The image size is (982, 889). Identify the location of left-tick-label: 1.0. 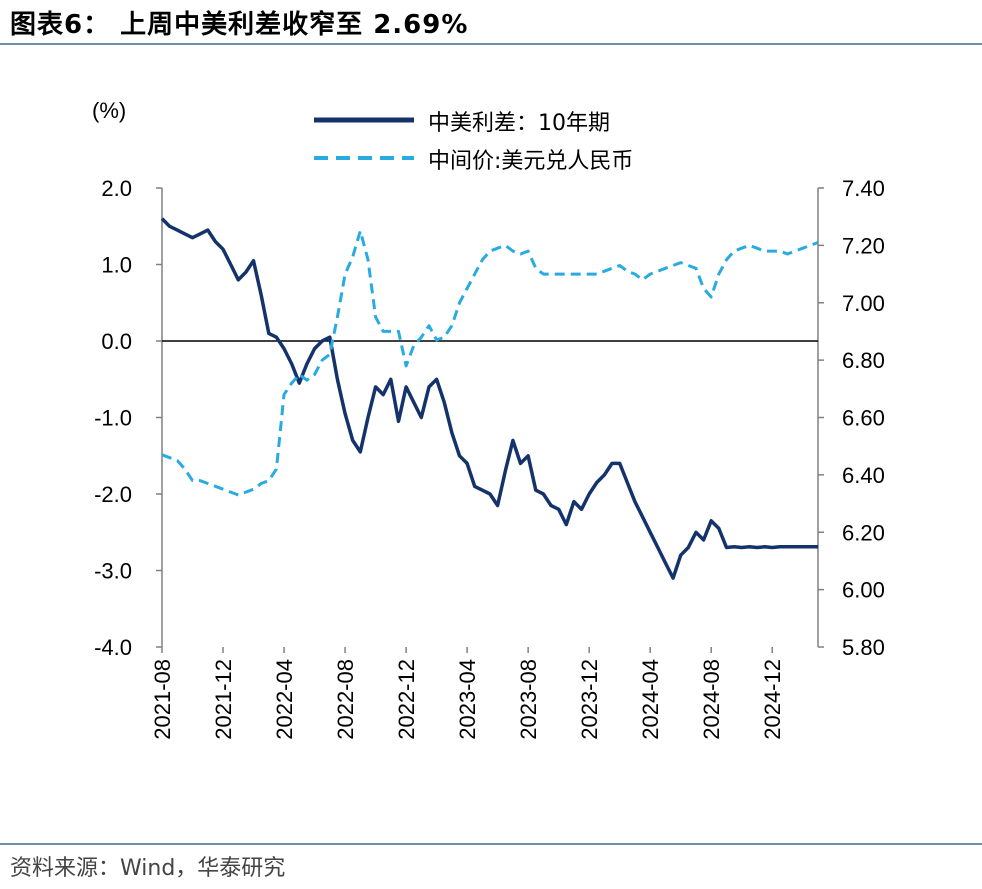
(116, 265).